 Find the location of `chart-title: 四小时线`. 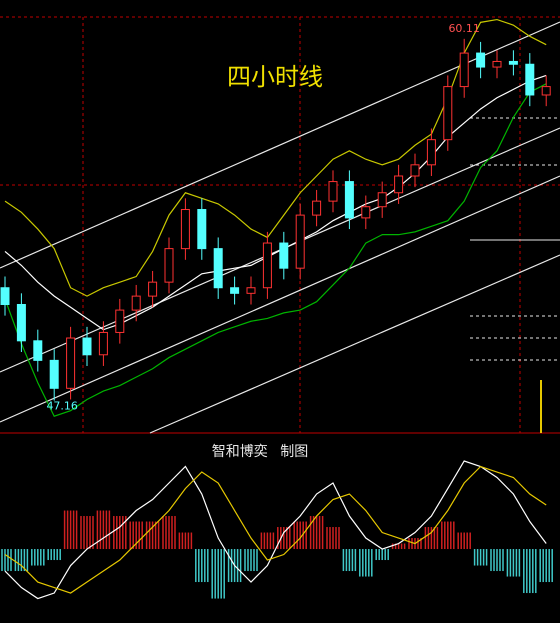

chart-title: 四小时线 is located at coordinates (275, 77).